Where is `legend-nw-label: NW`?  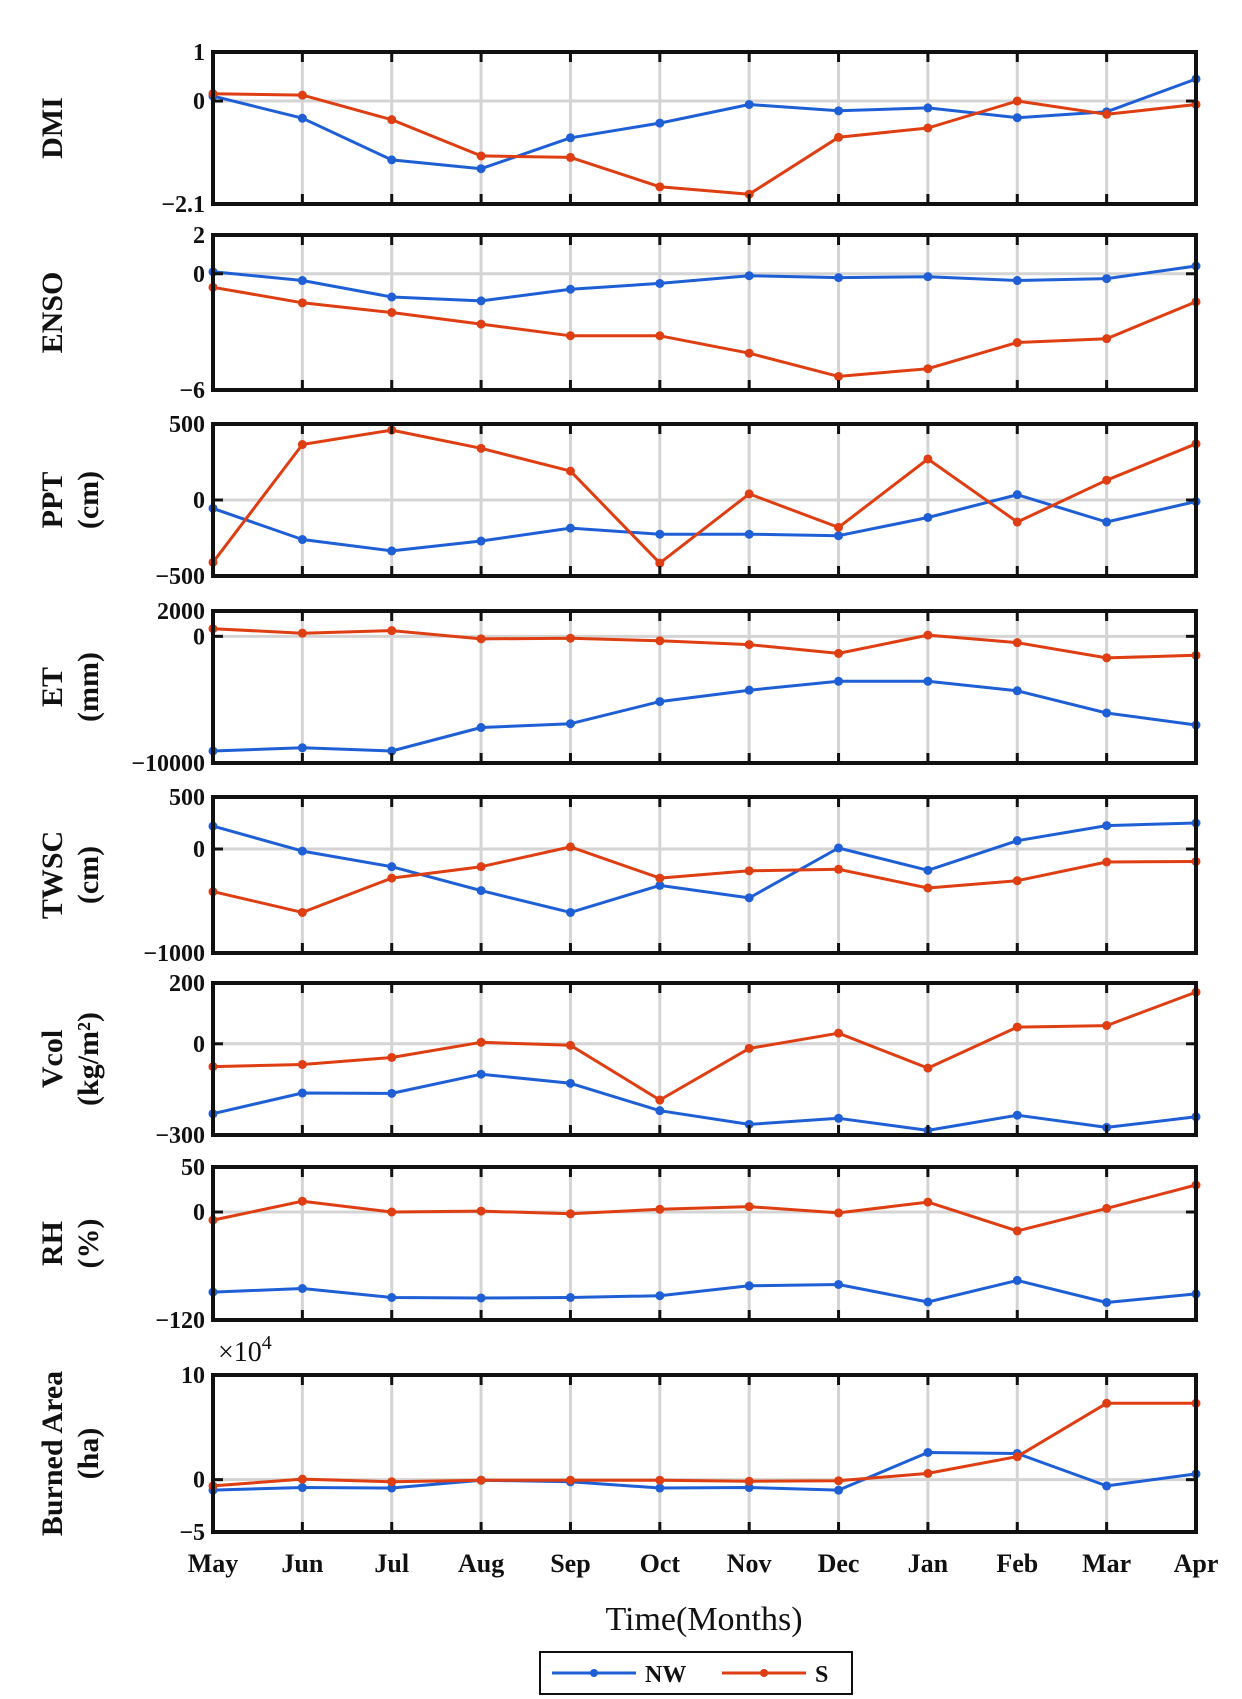
legend-nw-label: NW is located at coordinates (665, 1675).